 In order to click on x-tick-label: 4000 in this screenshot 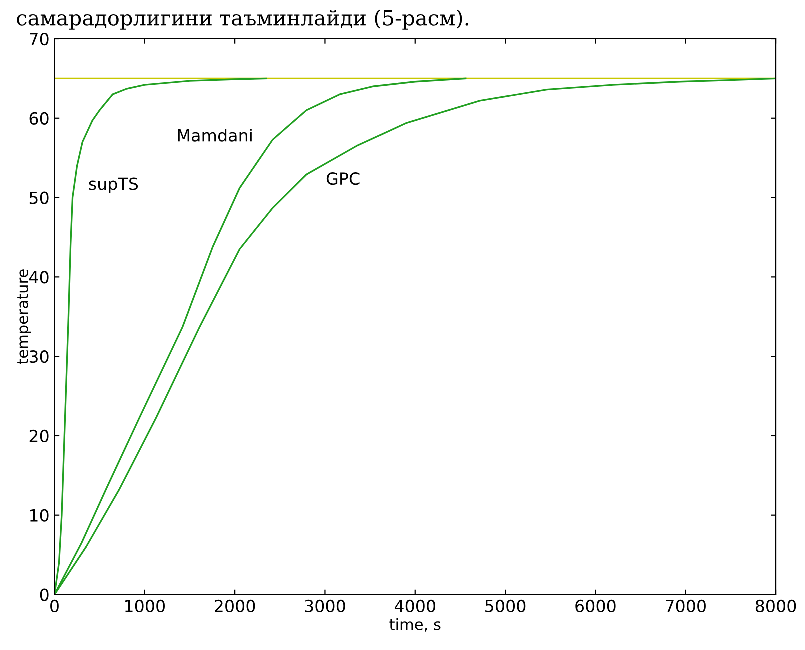, I will do `click(415, 606)`.